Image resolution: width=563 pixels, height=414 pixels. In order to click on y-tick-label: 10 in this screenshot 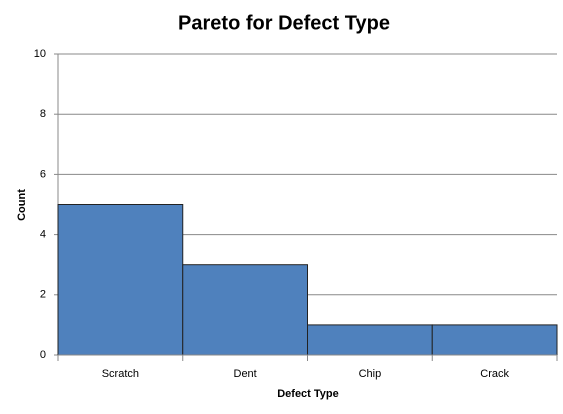, I will do `click(40, 54)`.